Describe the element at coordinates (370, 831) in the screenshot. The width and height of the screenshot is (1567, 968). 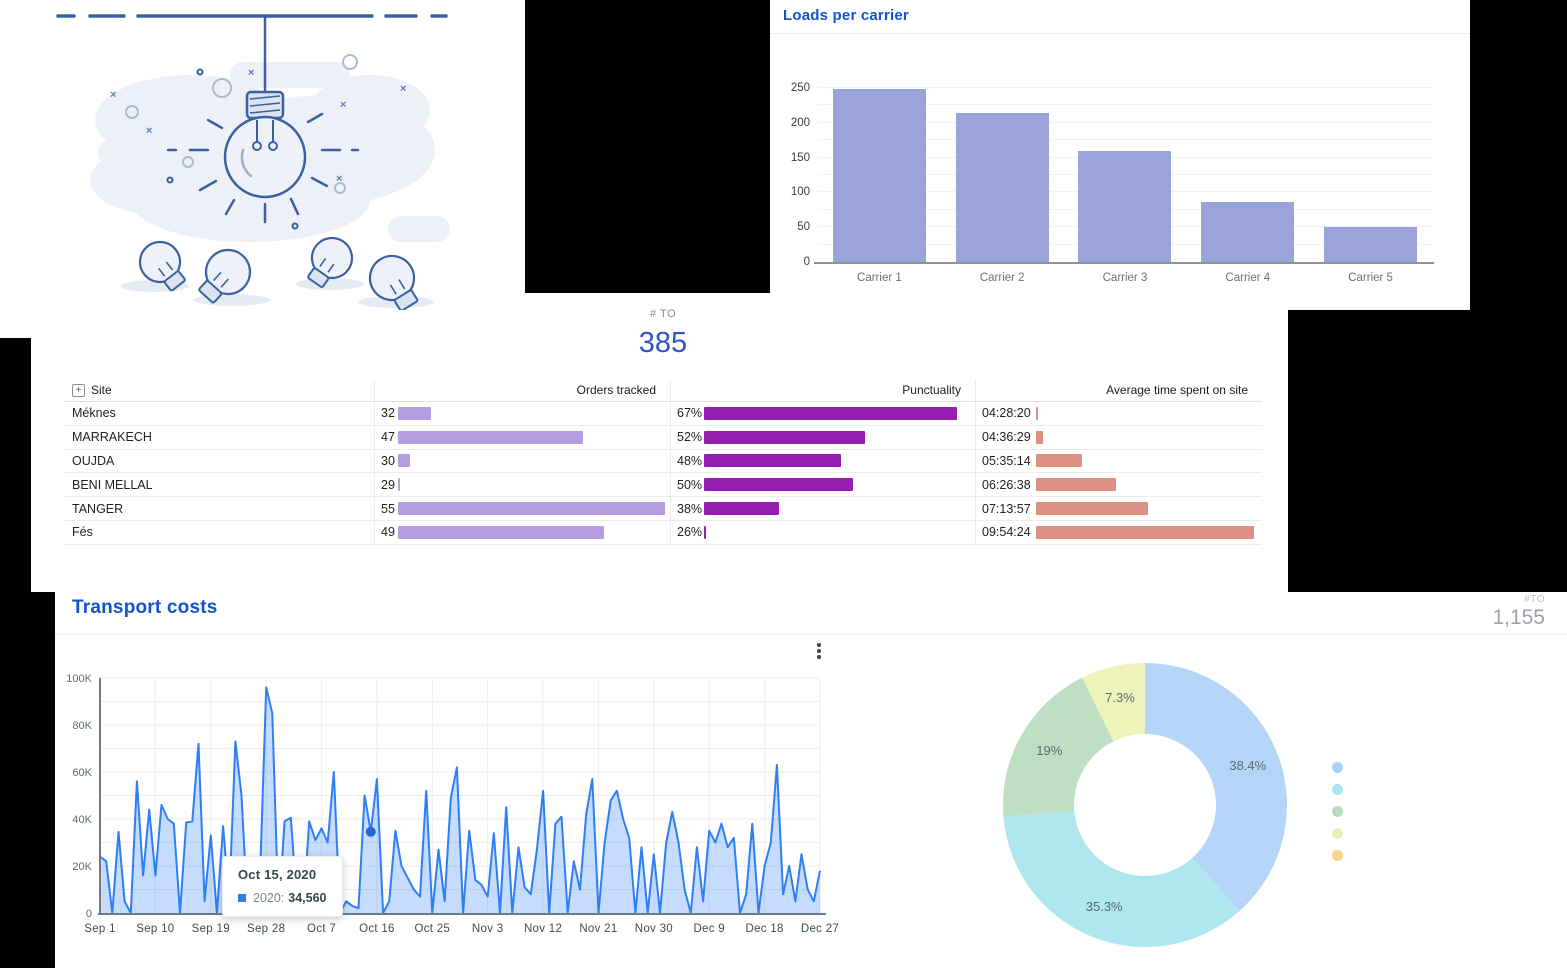
I see `highlighted-point` at that location.